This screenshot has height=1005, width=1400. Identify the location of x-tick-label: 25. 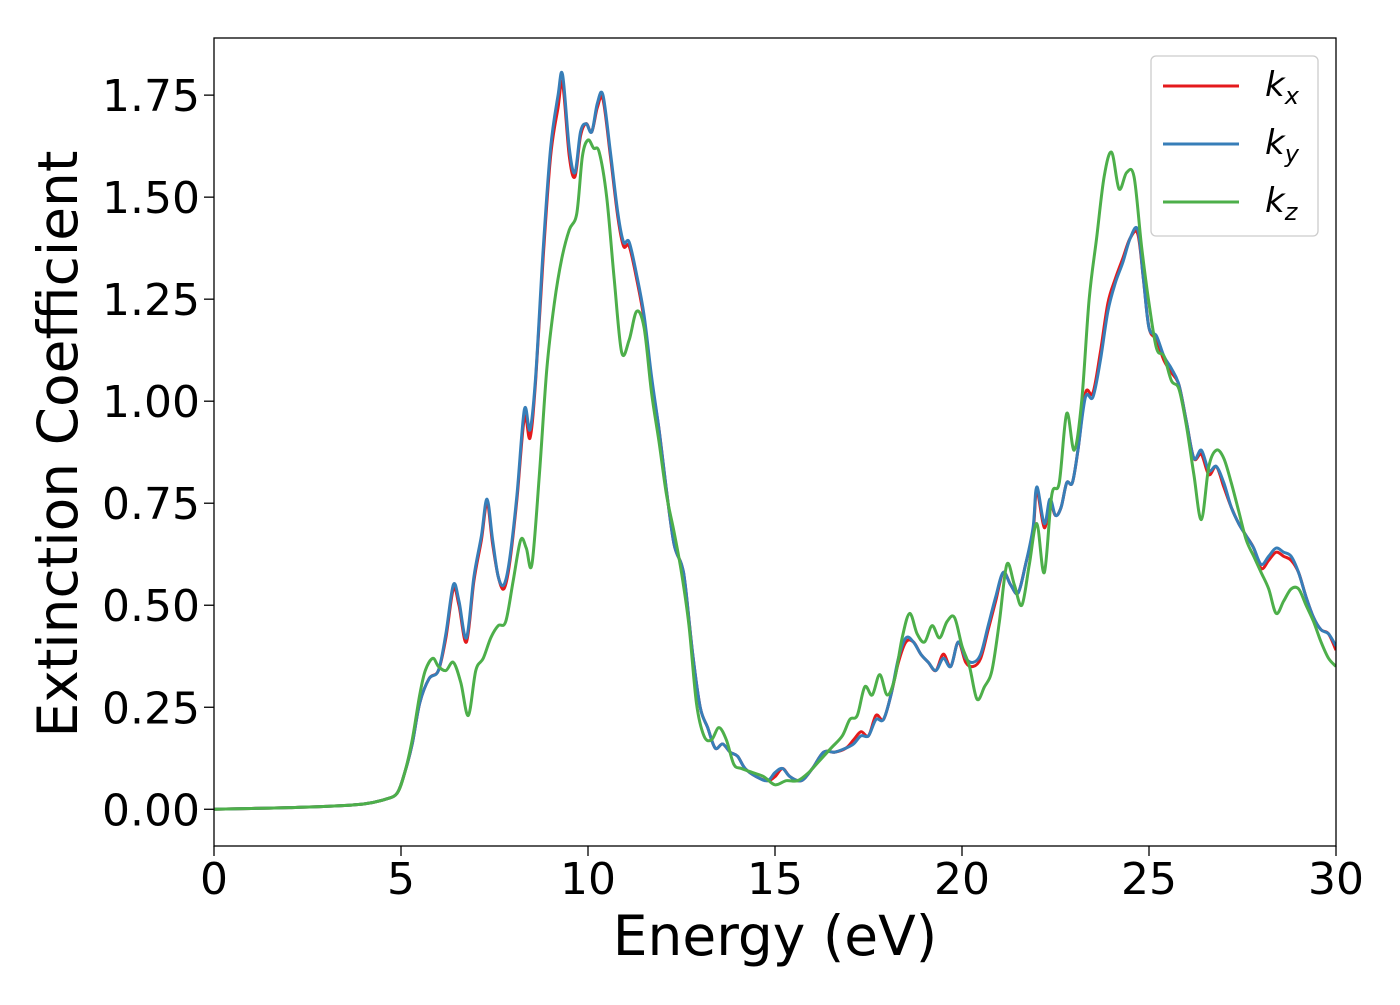
(1149, 879).